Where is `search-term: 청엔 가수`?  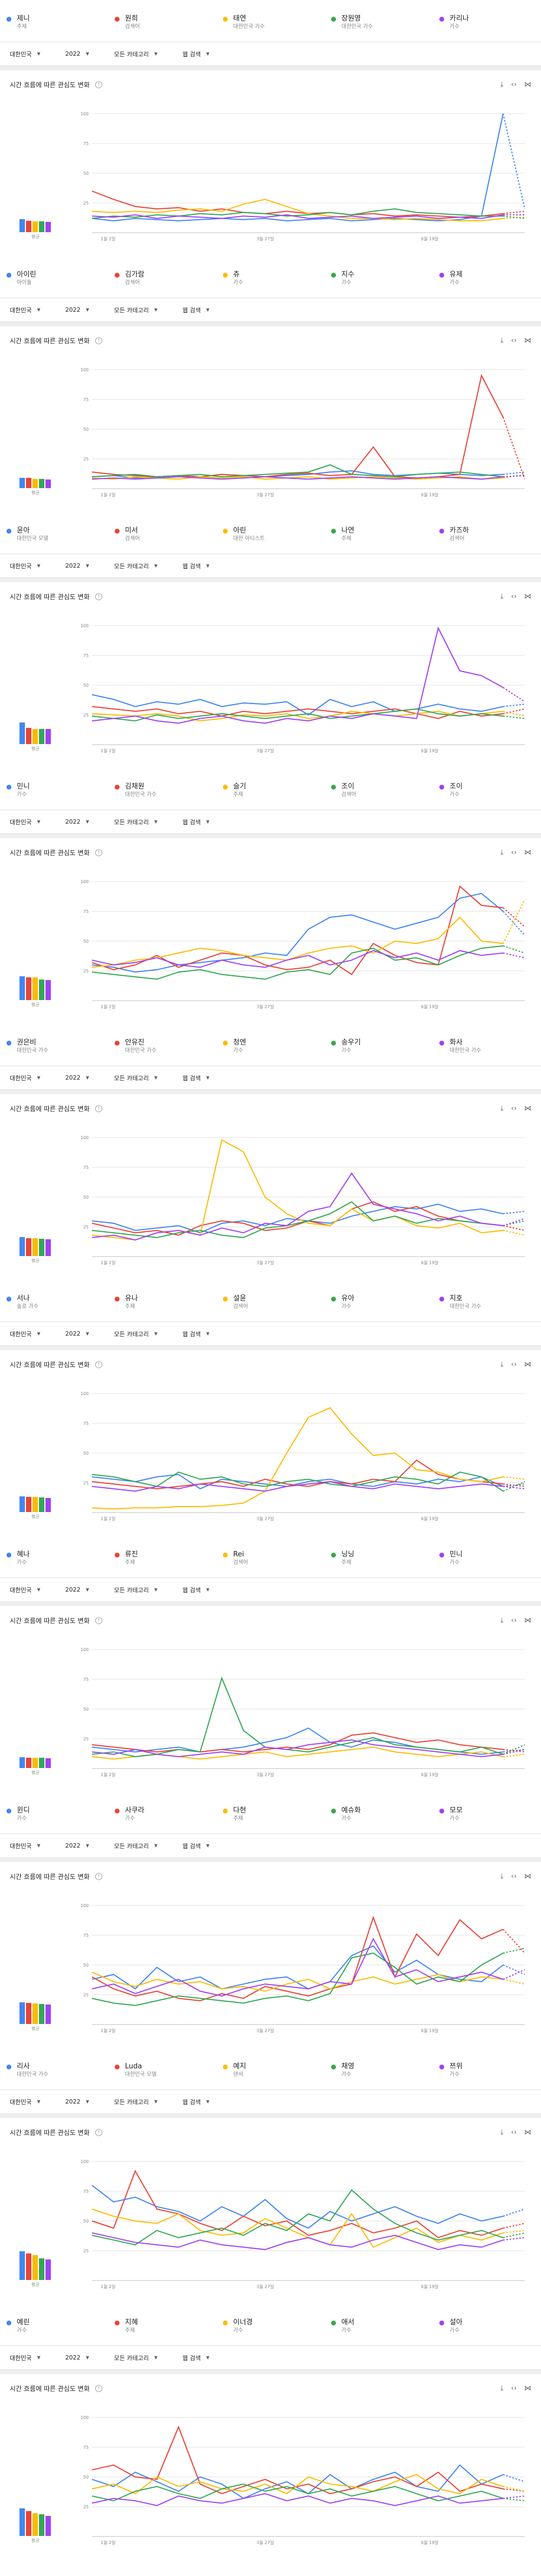
search-term: 청엔 가수 is located at coordinates (270, 1039).